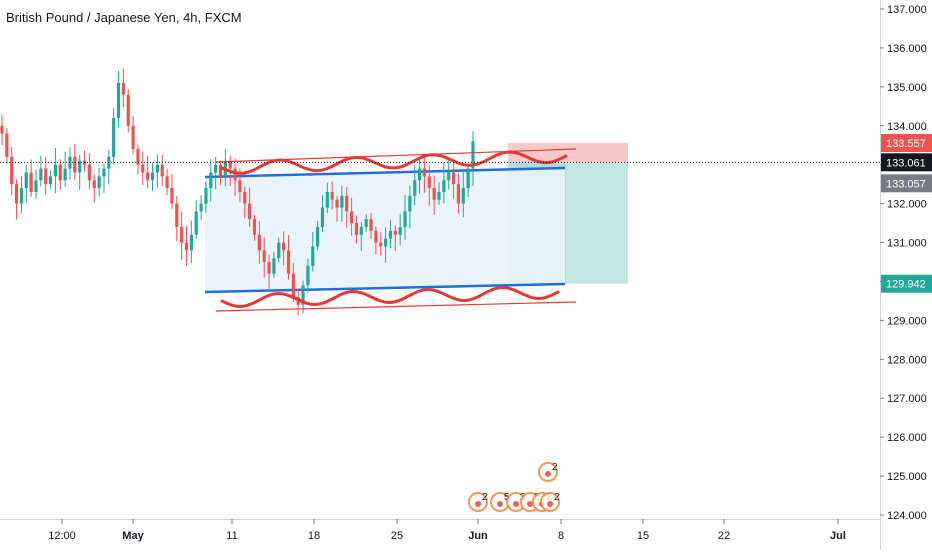  Describe the element at coordinates (907, 360) in the screenshot. I see `price-tick-label: 128.000` at that location.